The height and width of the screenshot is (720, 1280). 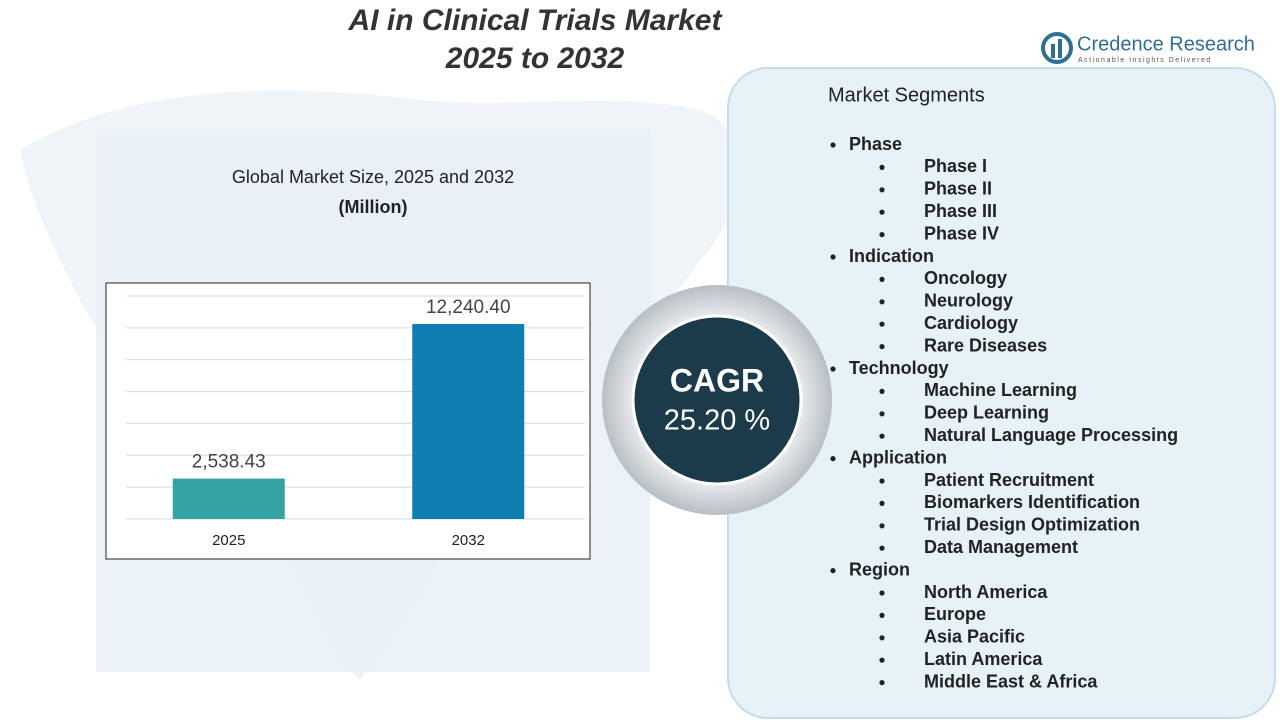 What do you see at coordinates (717, 400) in the screenshot?
I see `cagr-circle` at bounding box center [717, 400].